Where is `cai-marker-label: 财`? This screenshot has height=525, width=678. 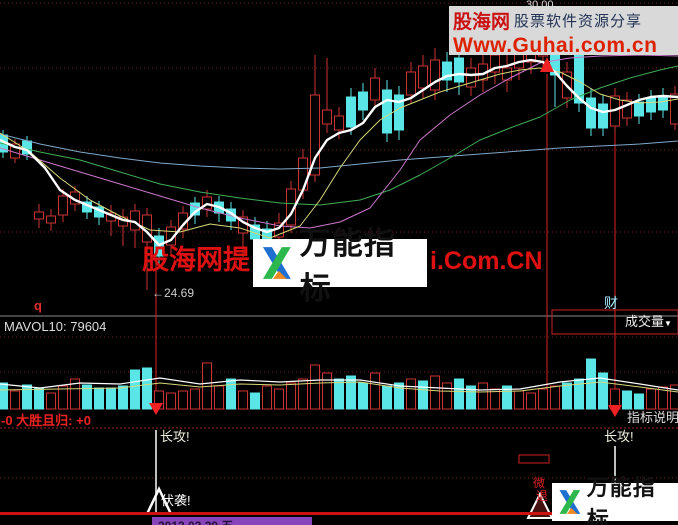
cai-marker-label: 财 is located at coordinates (611, 303).